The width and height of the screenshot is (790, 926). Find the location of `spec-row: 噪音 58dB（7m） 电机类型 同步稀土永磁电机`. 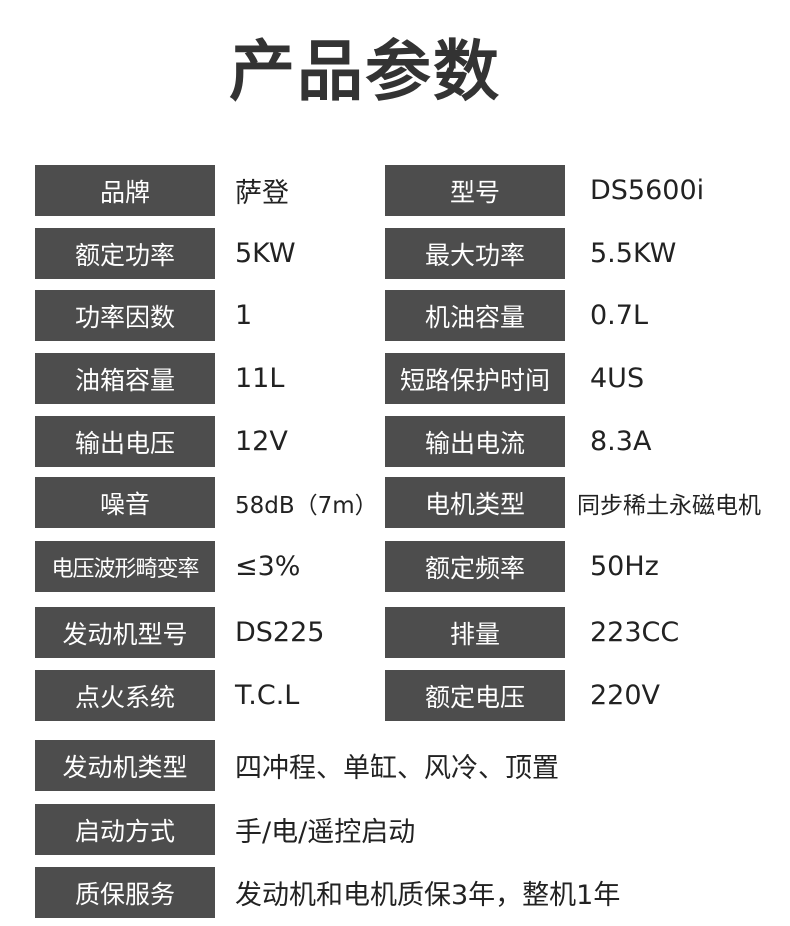

spec-row: 噪音 58dB（7m） 电机类型 同步稀土永磁电机 is located at coordinates (395, 502).